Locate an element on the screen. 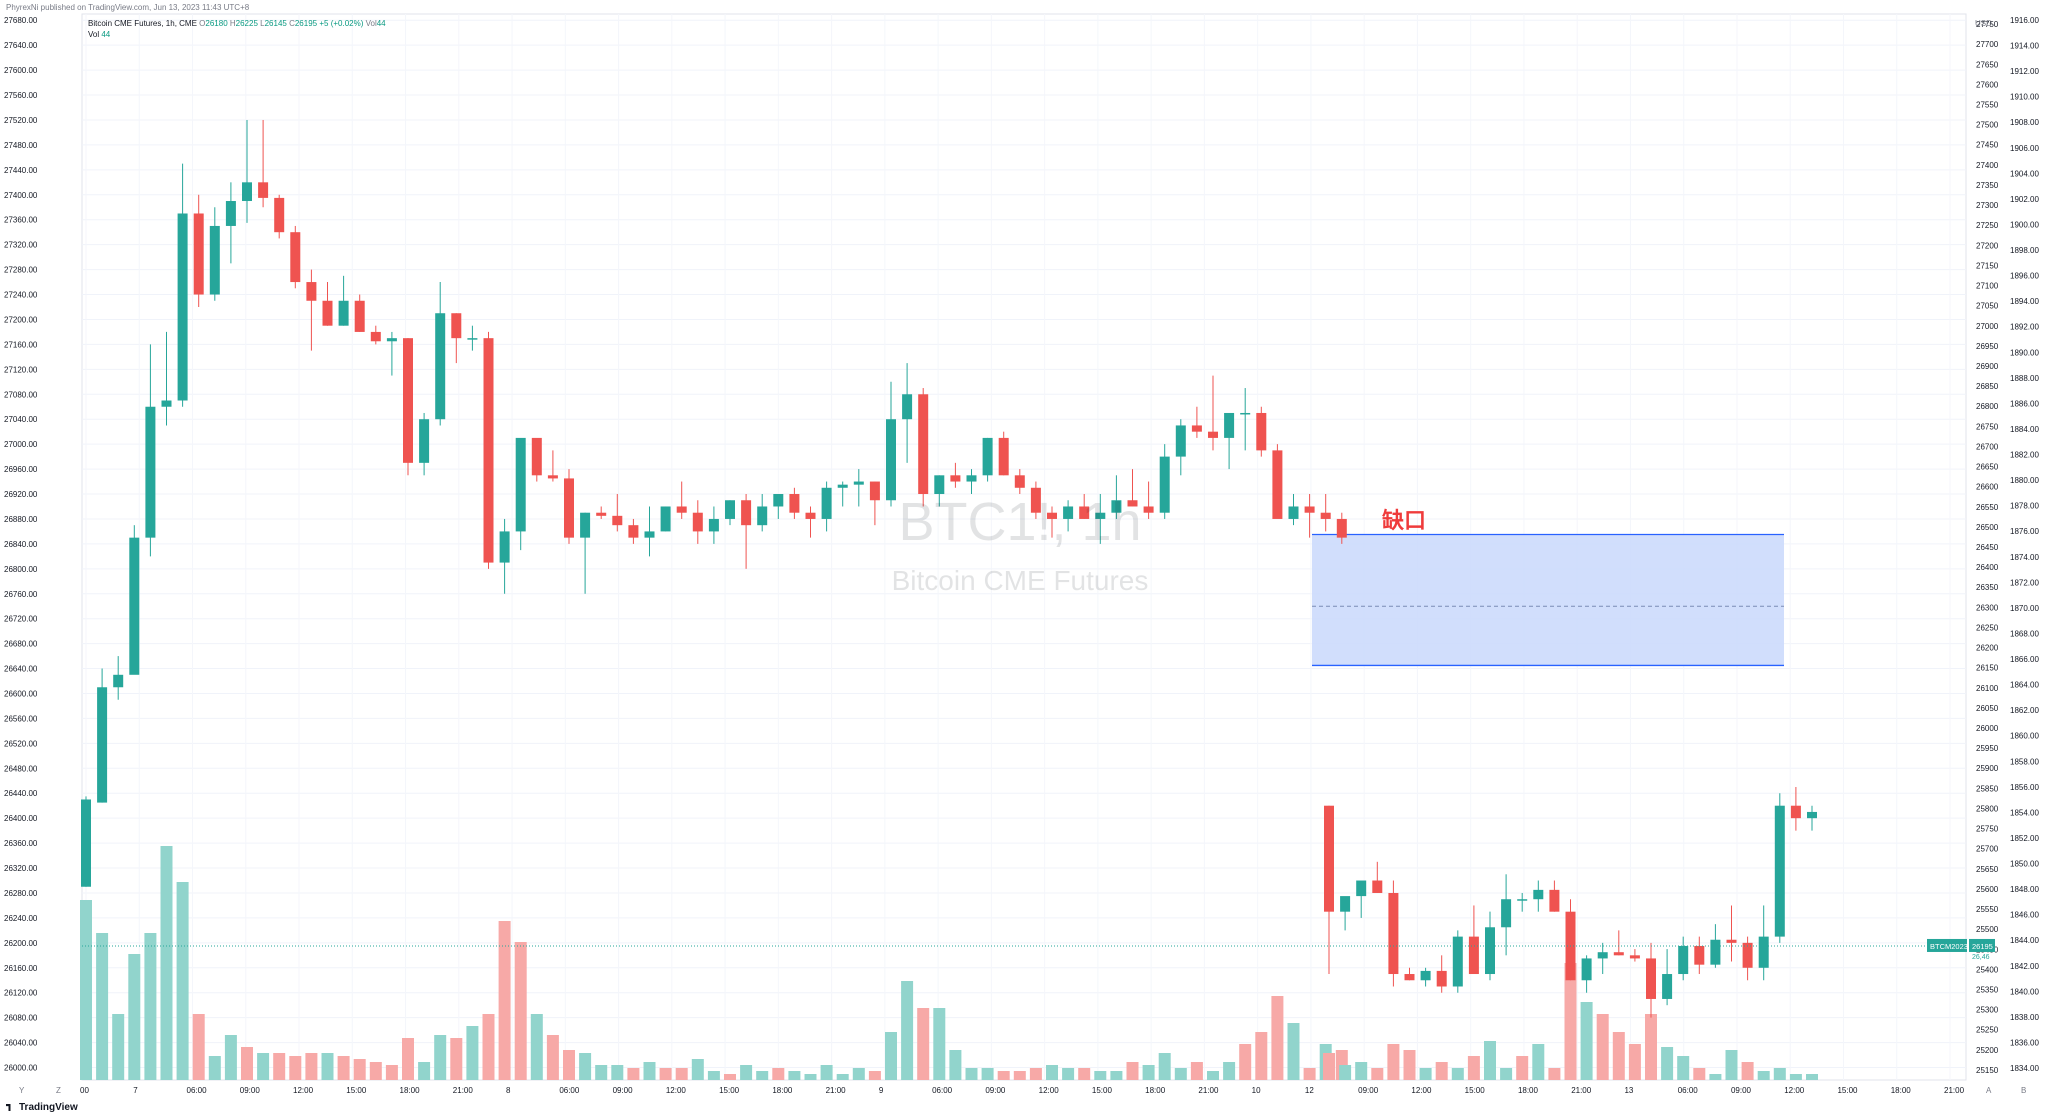 This screenshot has height=1118, width=2048. right-axis2-tick: 1888.00 is located at coordinates (2024, 378).